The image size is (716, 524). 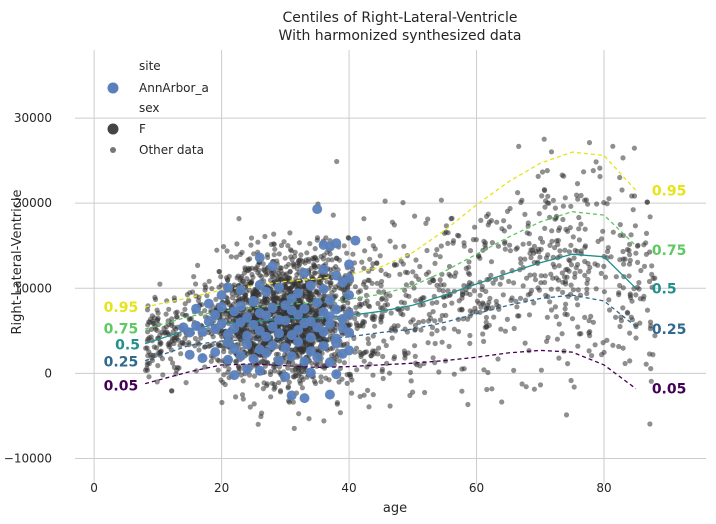 I want to click on x-tick-label: 20, so click(x=221, y=488).